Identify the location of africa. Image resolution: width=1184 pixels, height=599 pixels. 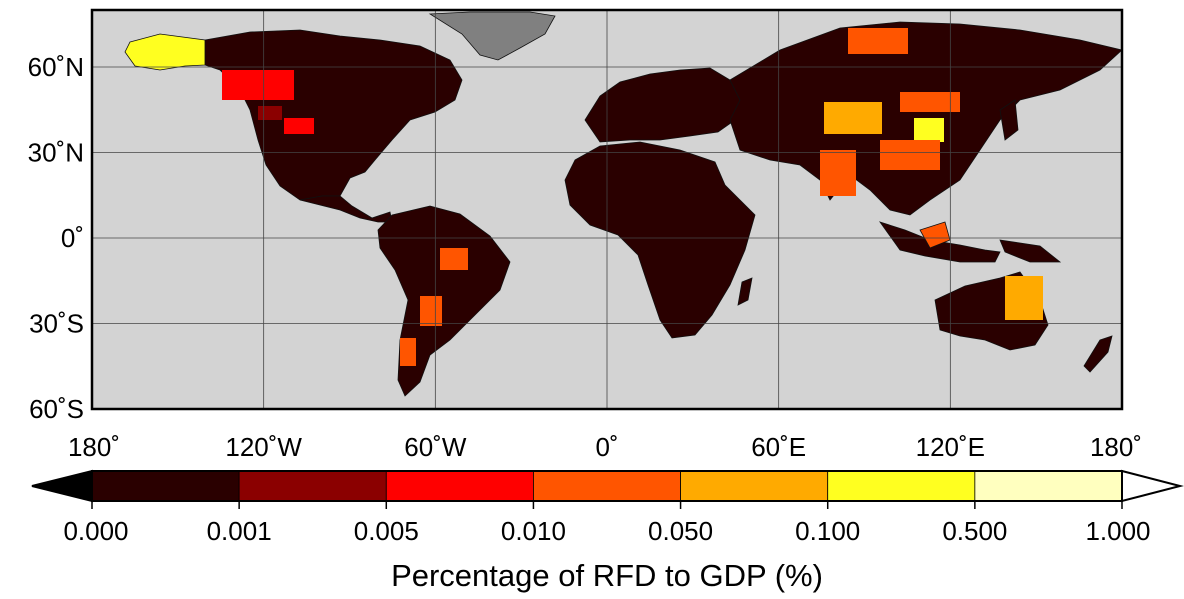
(660, 240).